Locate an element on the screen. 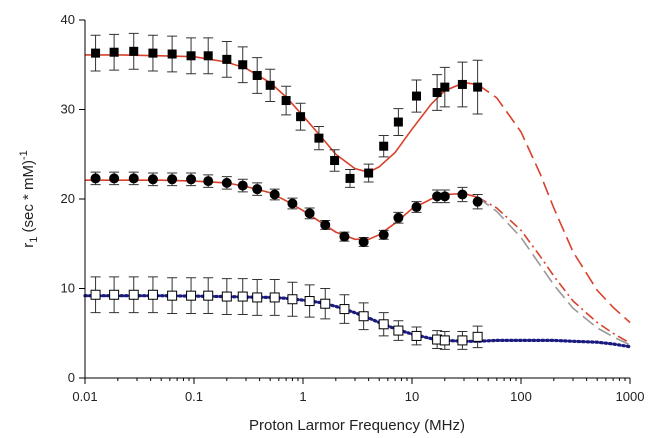 The height and width of the screenshot is (438, 649). x-tick-label: 0.01 is located at coordinates (84, 396).